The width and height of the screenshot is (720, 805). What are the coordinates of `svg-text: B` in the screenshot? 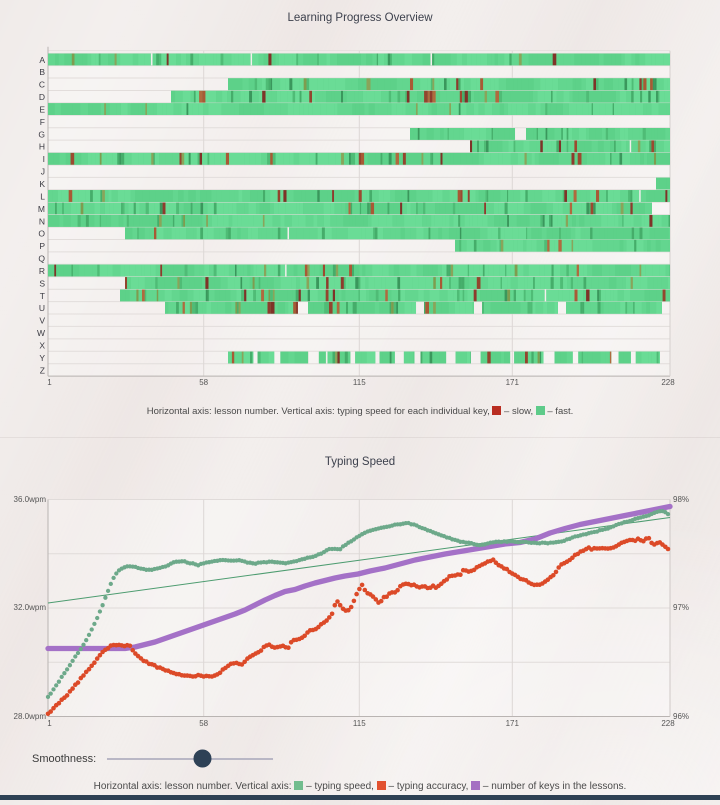 It's located at (42, 72).